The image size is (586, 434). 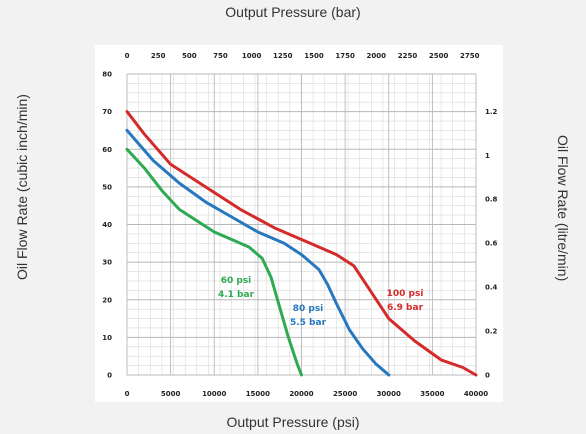 What do you see at coordinates (127, 394) in the screenshot?
I see `x-bottom-tick-label: 0` at bounding box center [127, 394].